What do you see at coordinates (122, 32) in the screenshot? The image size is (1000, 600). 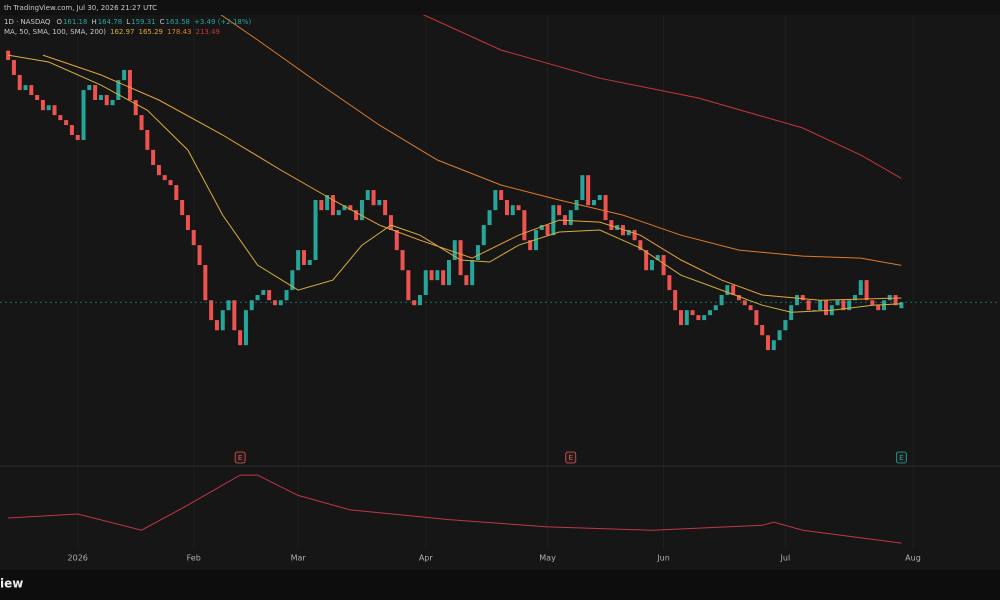 I see `ma-value: 162.97` at bounding box center [122, 32].